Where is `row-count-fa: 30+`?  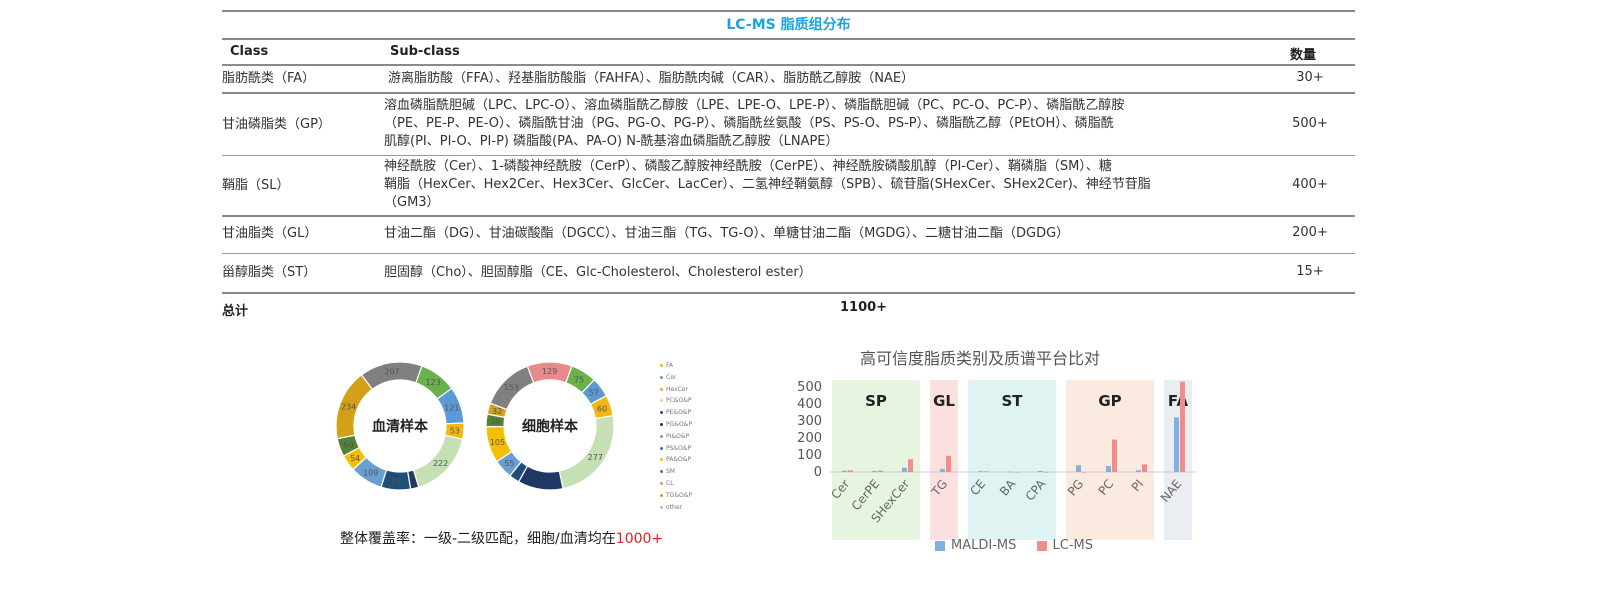
row-count-fa: 30+ is located at coordinates (1310, 77).